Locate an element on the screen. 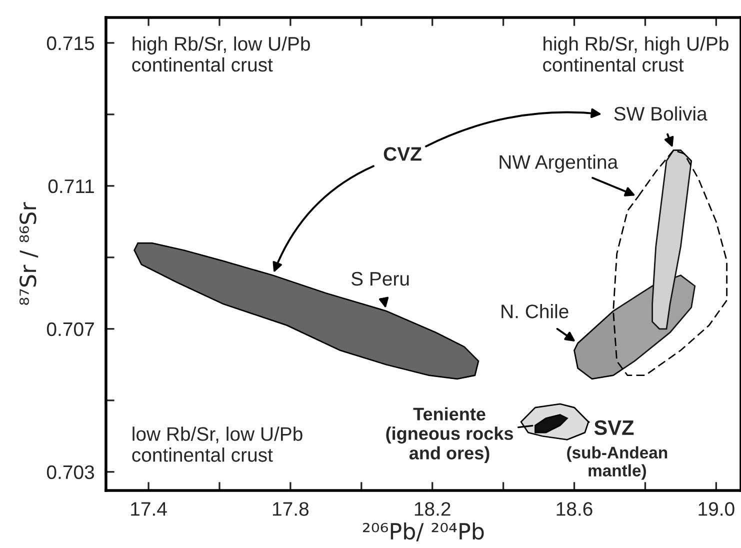 Image resolution: width=741 pixels, height=548 pixels. x-tick-label: 18.2 is located at coordinates (432, 509).